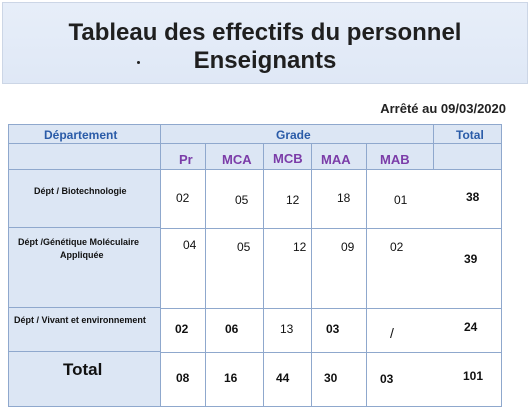 This screenshot has width=530, height=417. I want to click on value-maa: 03, so click(333, 329).